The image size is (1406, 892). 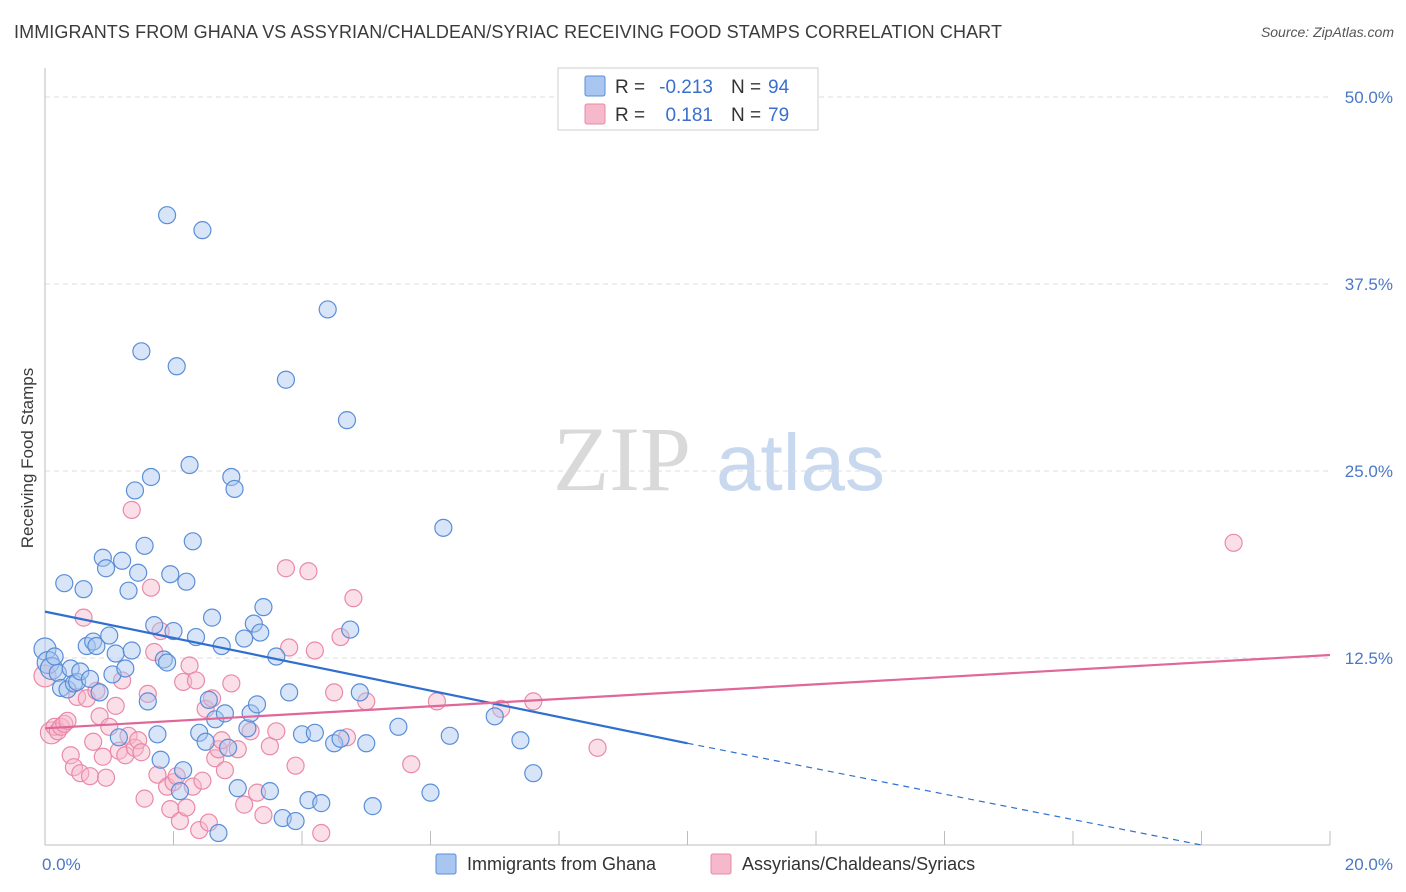 What do you see at coordinates (858, 864) in the screenshot?
I see `bottom-legend-label-assyrians: Assyrians/Chaldeans/Syriacs` at bounding box center [858, 864].